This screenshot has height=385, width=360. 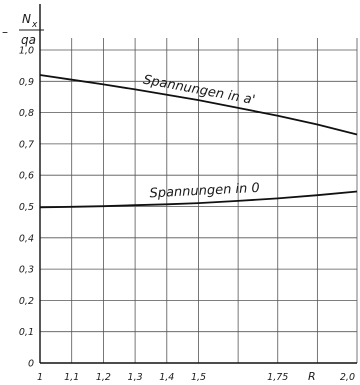 What do you see at coordinates (40, 377) in the screenshot?
I see `x-tick-label-0: 1` at bounding box center [40, 377].